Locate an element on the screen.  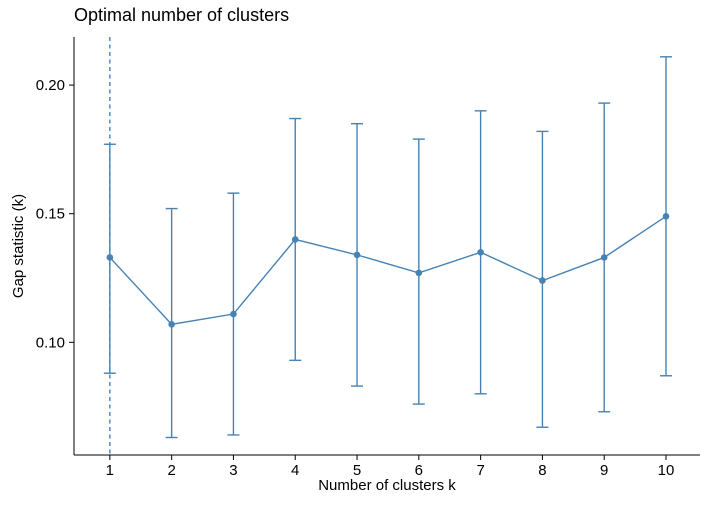
y-tick-label: 0.20 is located at coordinates (50, 85).